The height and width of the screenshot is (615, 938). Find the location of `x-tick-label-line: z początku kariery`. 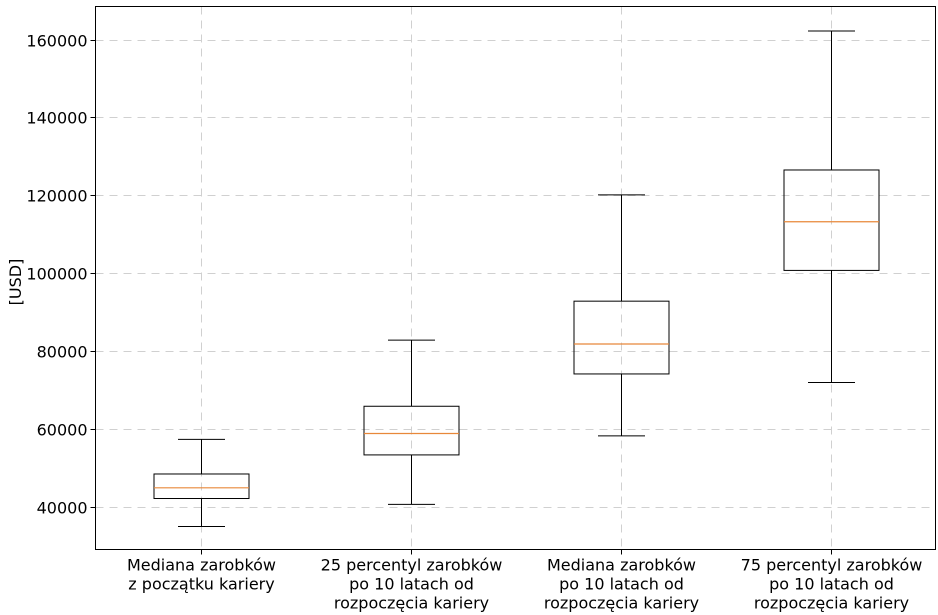

x-tick-label-line: z początku kariery is located at coordinates (201, 584).